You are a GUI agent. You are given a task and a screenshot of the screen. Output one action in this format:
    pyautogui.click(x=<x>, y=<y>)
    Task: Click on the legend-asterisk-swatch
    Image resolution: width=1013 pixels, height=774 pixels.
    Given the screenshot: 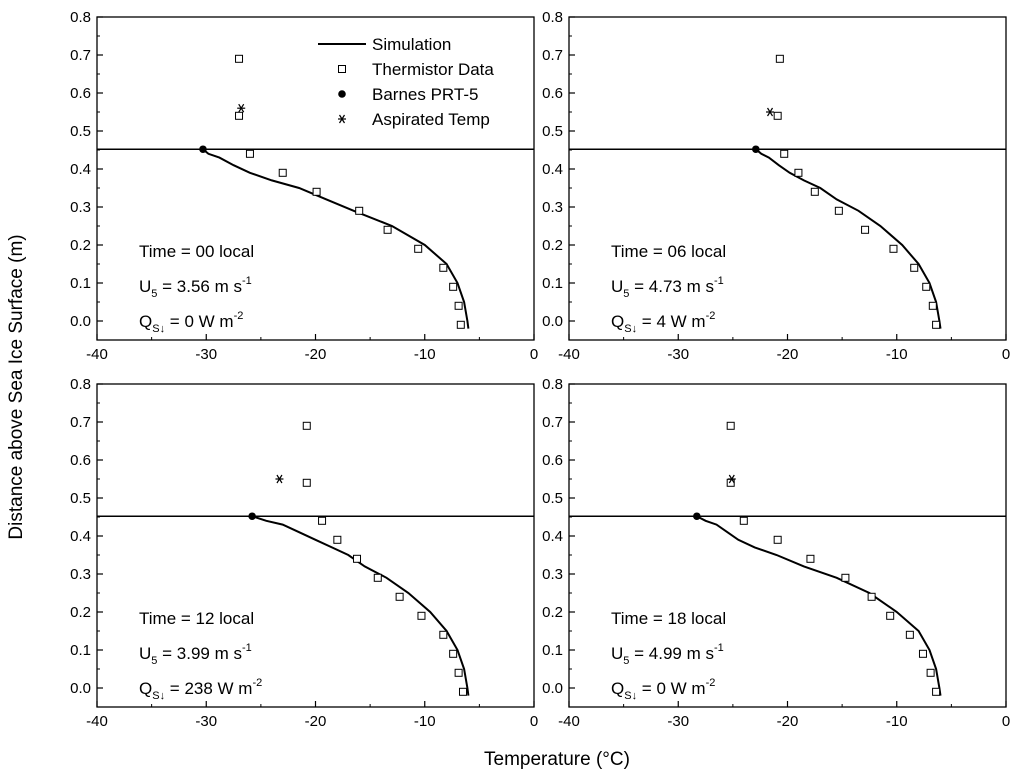 What is the action you would take?
    pyautogui.click(x=342, y=119)
    